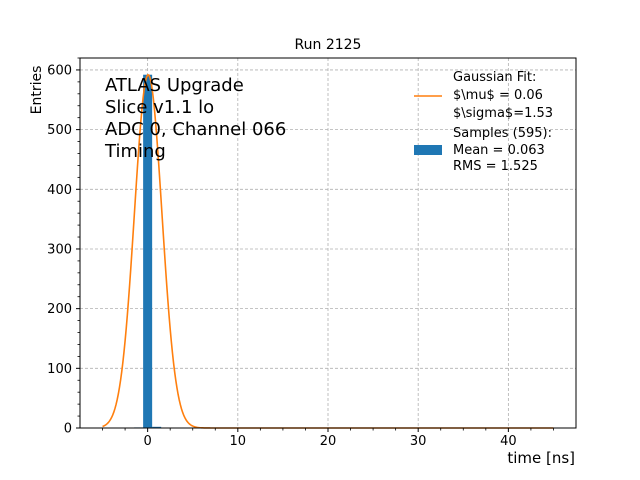 The image size is (640, 480). Describe the element at coordinates (494, 77) in the screenshot. I see `legend-fit-title: Gaussian Fit:` at that location.